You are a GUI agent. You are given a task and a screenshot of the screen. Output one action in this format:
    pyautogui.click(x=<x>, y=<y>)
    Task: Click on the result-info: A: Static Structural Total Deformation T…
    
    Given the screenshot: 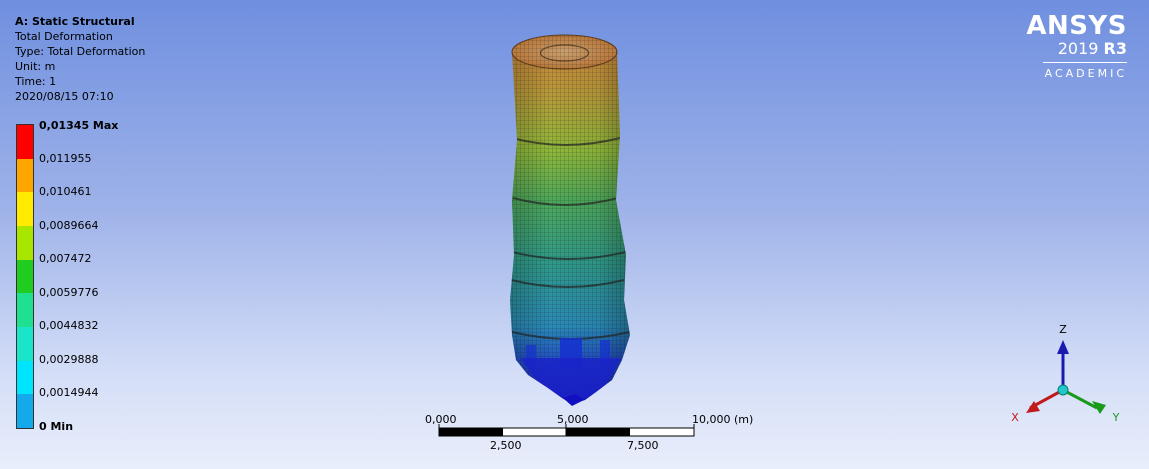 What is the action you would take?
    pyautogui.click(x=80, y=59)
    